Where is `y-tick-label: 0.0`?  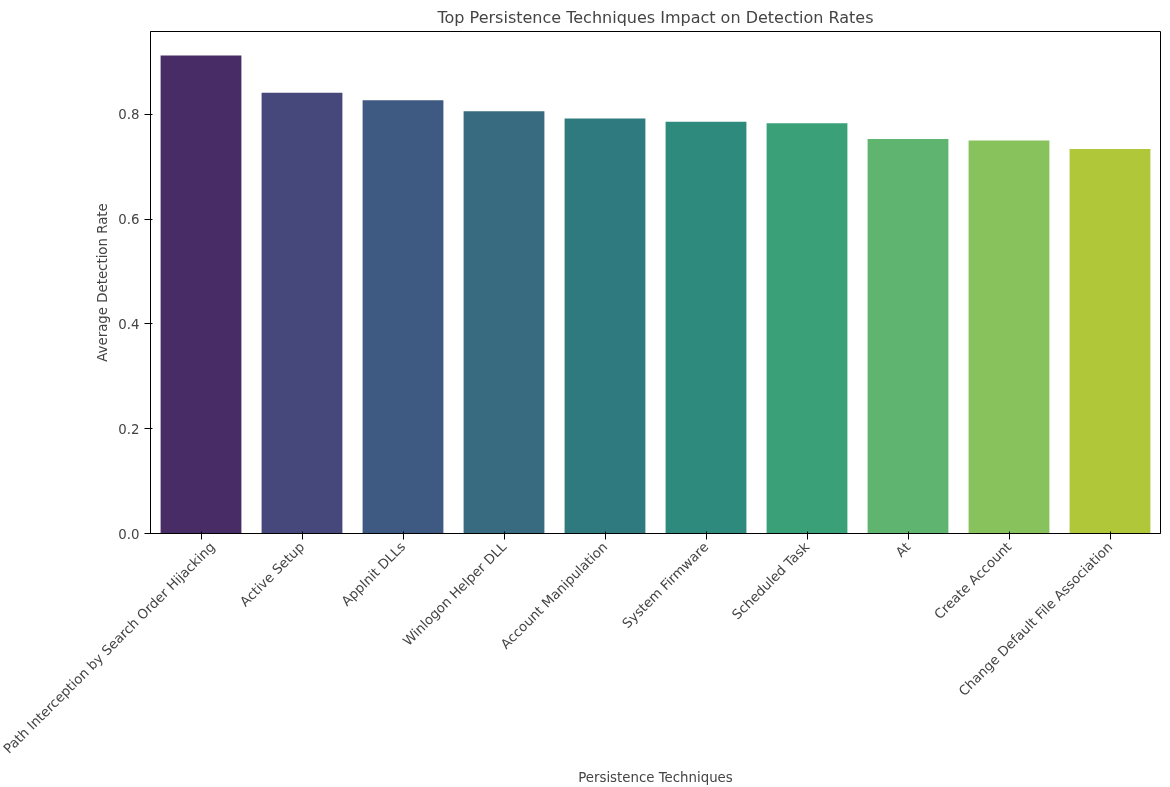
y-tick-label: 0.0 is located at coordinates (129, 534).